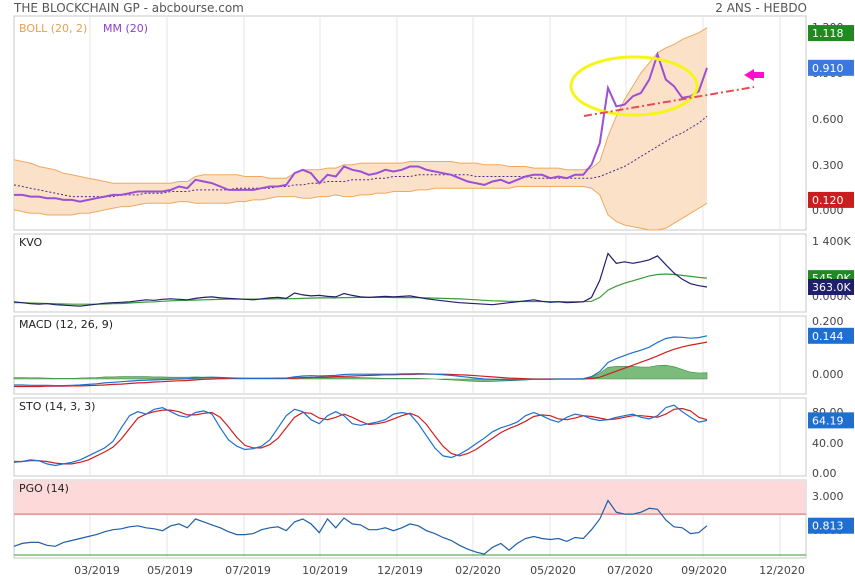 The height and width of the screenshot is (580, 855). I want to click on x-tick-label: 03/2019, so click(97, 570).